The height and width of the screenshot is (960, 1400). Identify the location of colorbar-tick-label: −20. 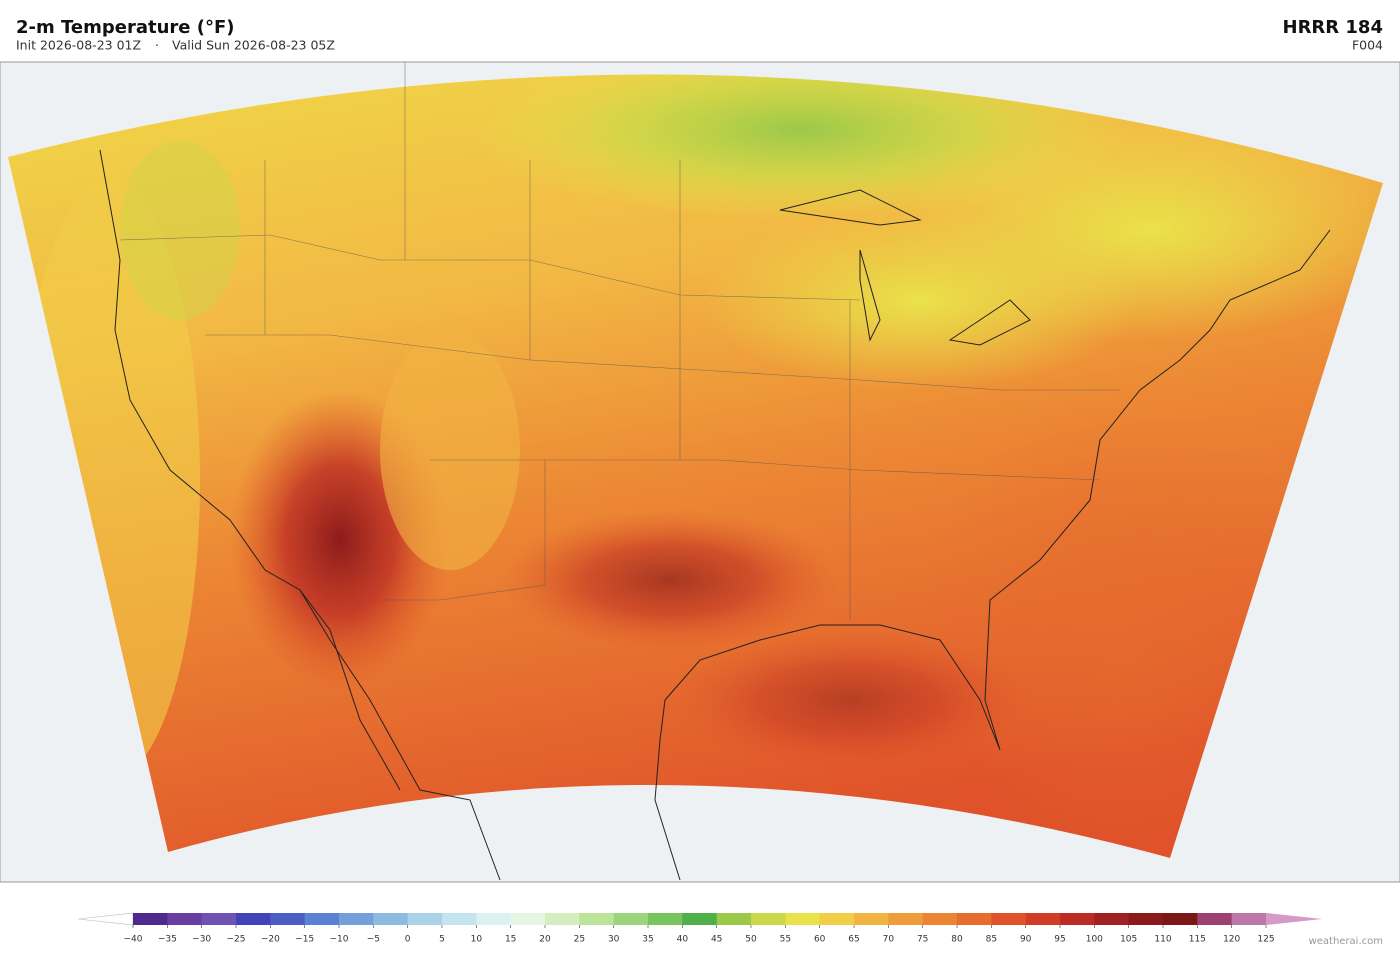
(270, 940).